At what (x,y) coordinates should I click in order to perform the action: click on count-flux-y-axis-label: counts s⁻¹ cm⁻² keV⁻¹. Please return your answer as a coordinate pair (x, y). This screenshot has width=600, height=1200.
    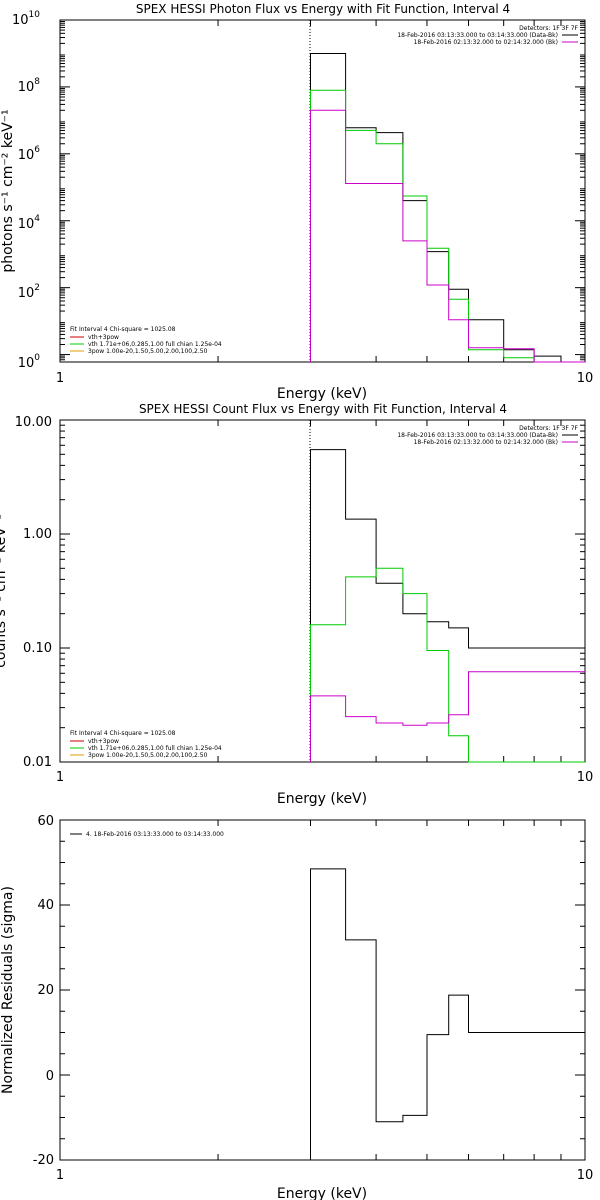
    Looking at the image, I should click on (4, 591).